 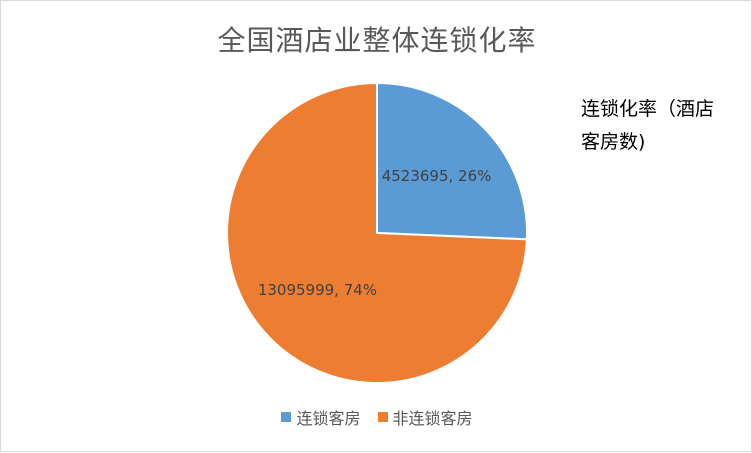 I want to click on legend-swatch-chain, so click(x=286, y=417).